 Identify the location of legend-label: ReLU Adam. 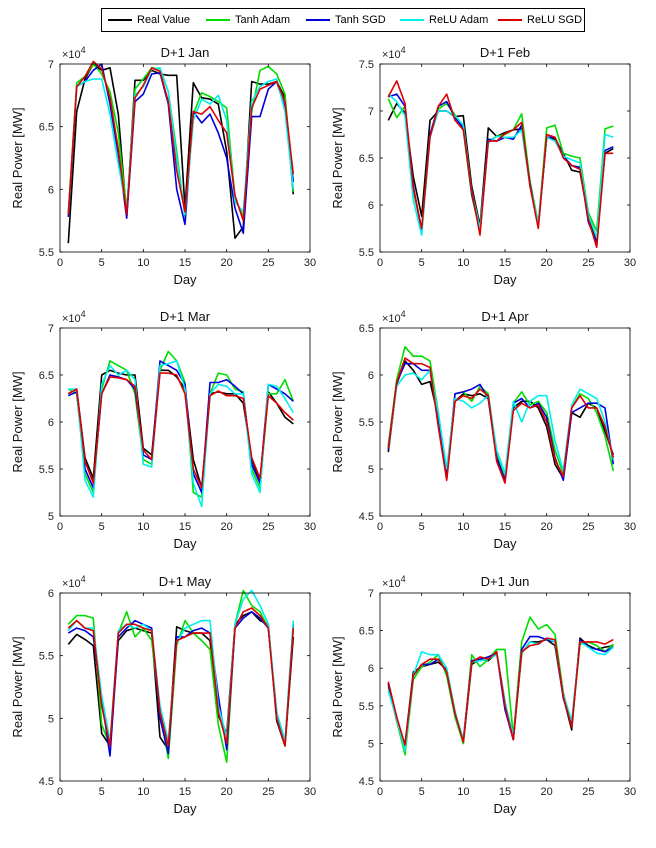
(459, 20).